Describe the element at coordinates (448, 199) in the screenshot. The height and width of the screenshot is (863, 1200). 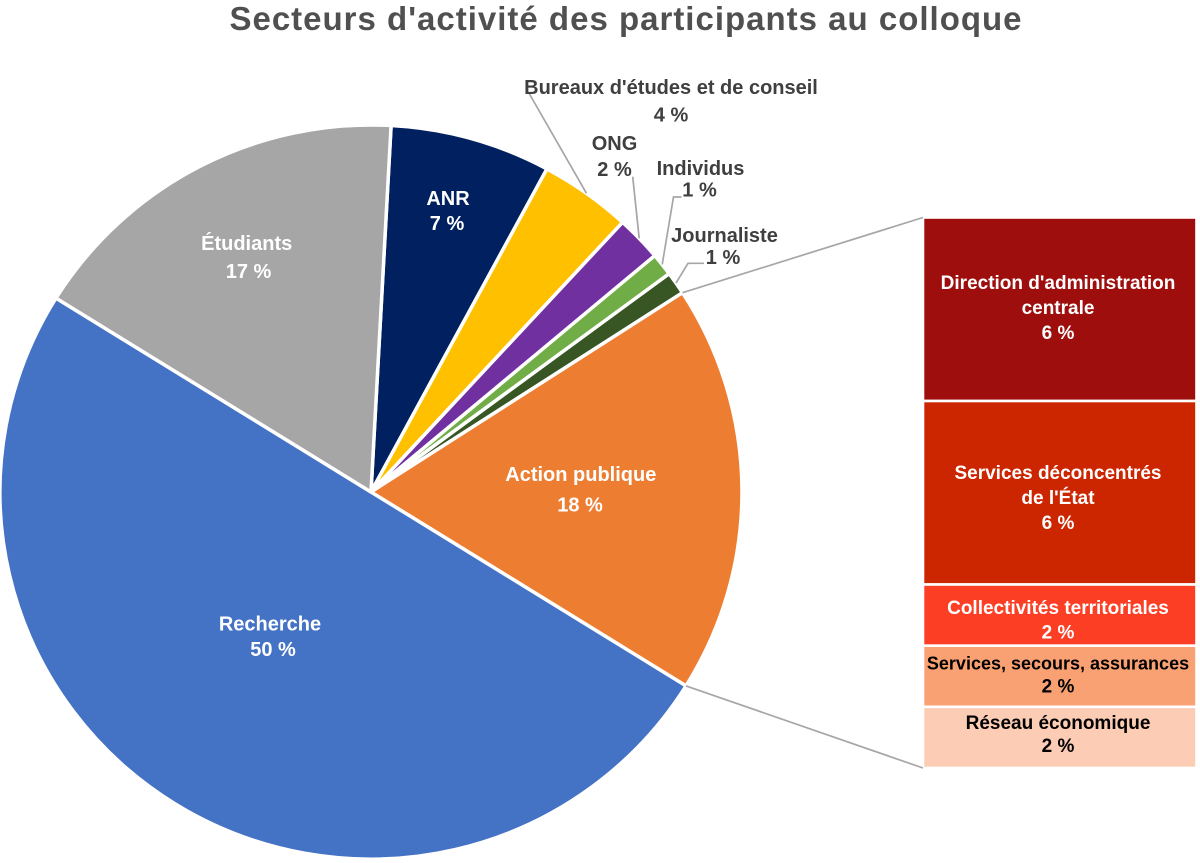
I see `svg-text: ANR` at that location.